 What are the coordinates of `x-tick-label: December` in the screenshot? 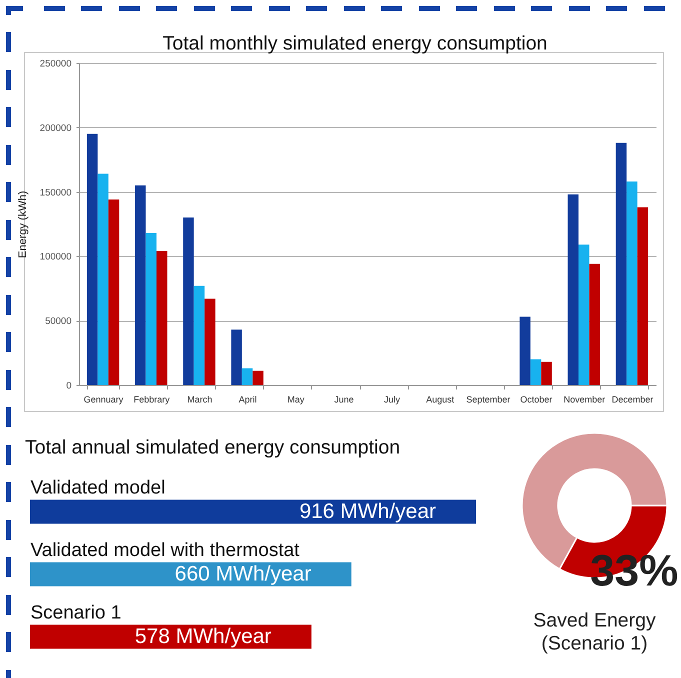 It's located at (633, 399).